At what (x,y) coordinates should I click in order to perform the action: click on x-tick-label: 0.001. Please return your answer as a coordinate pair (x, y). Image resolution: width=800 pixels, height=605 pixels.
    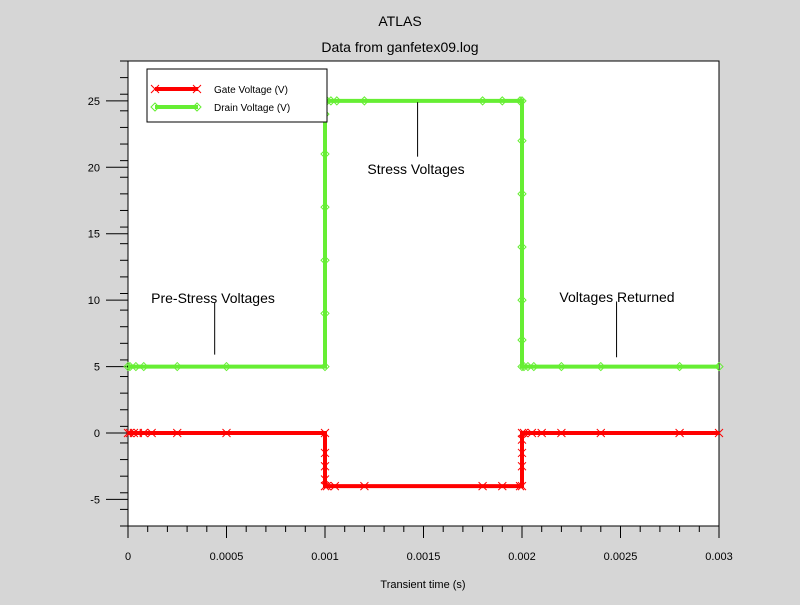
    Looking at the image, I should click on (325, 557).